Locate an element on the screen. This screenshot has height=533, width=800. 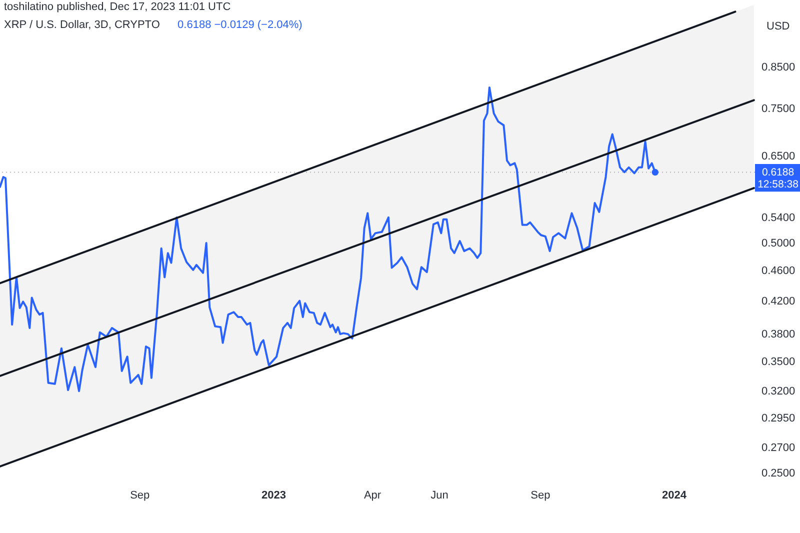
x-tick-label: 2023 is located at coordinates (274, 496).